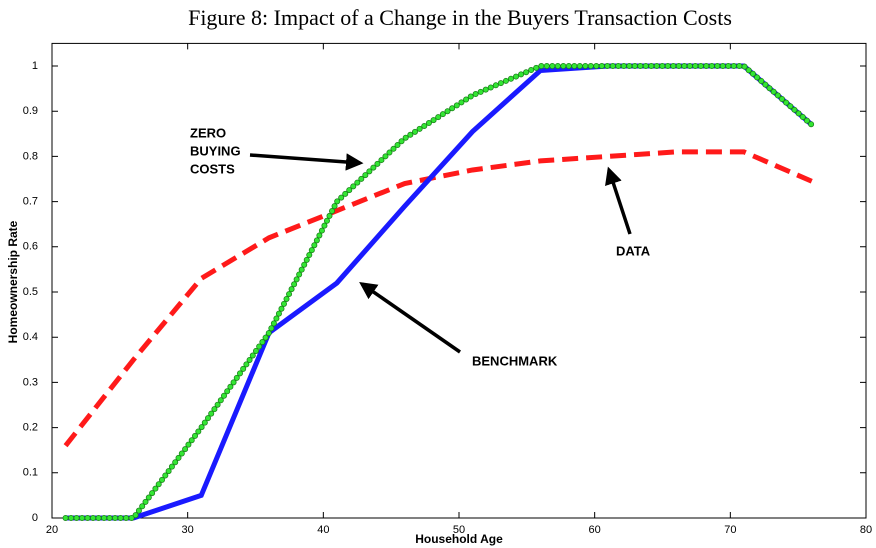 The image size is (876, 548). Describe the element at coordinates (35, 518) in the screenshot. I see `y-tick-label: 0` at that location.